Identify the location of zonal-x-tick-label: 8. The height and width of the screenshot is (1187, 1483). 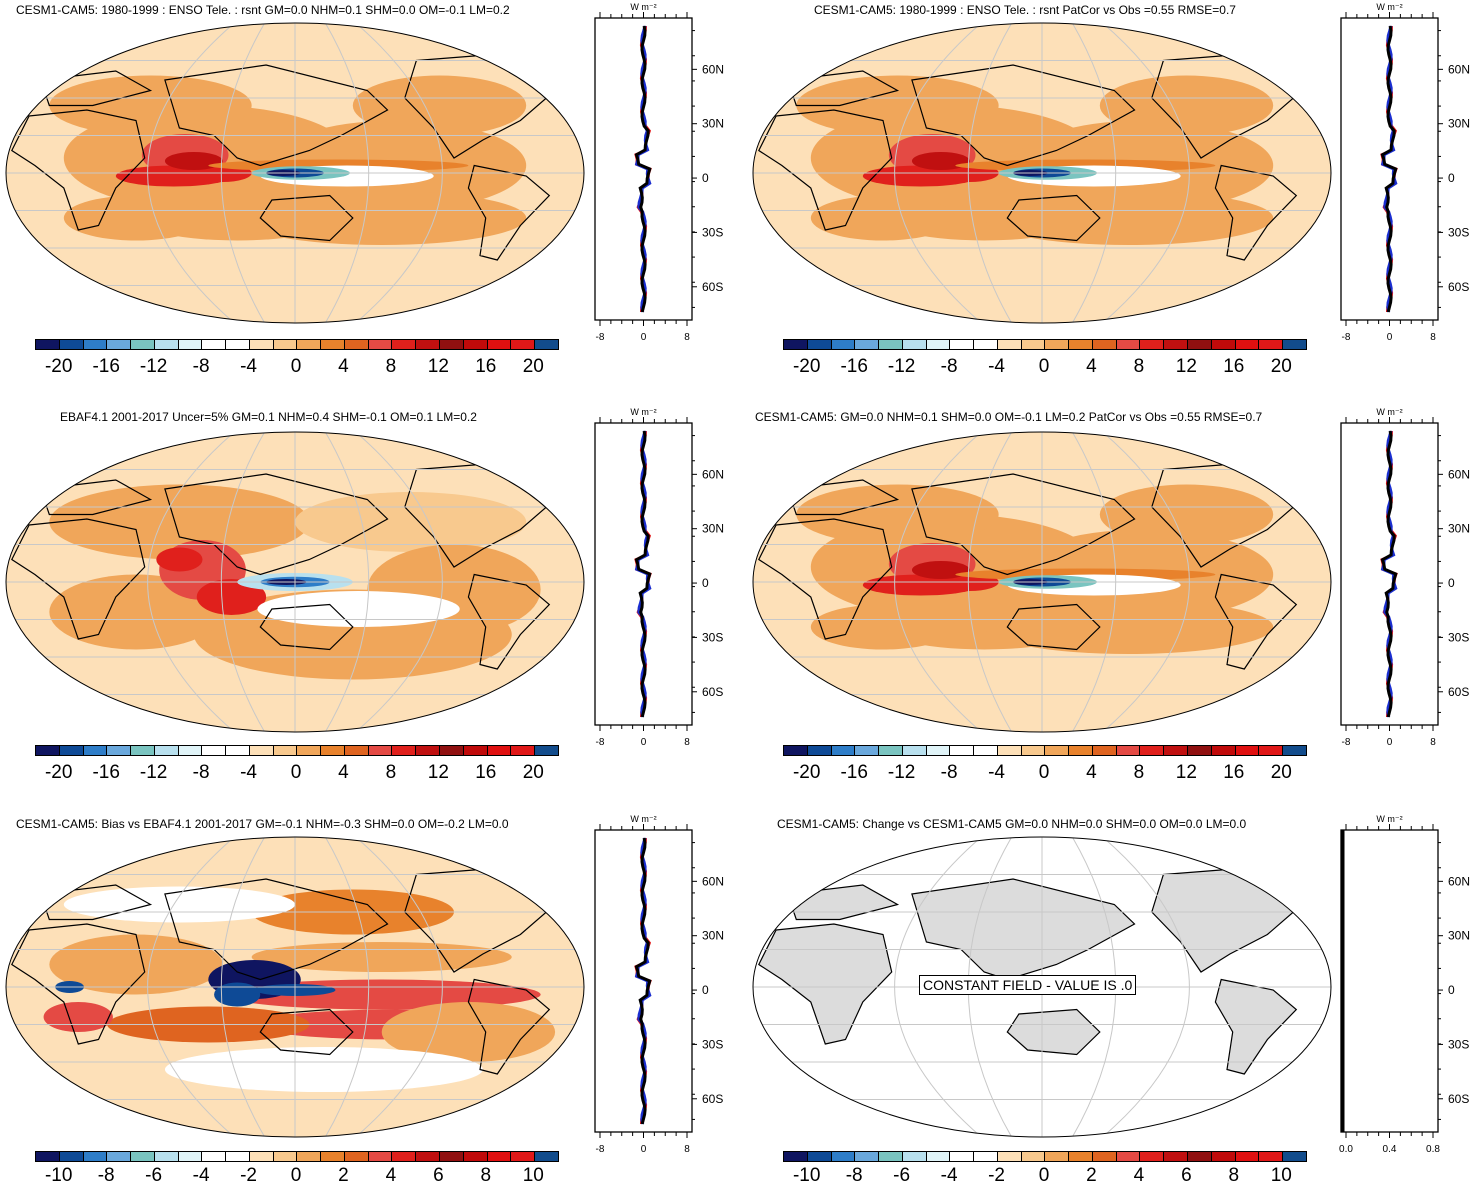
(687, 742).